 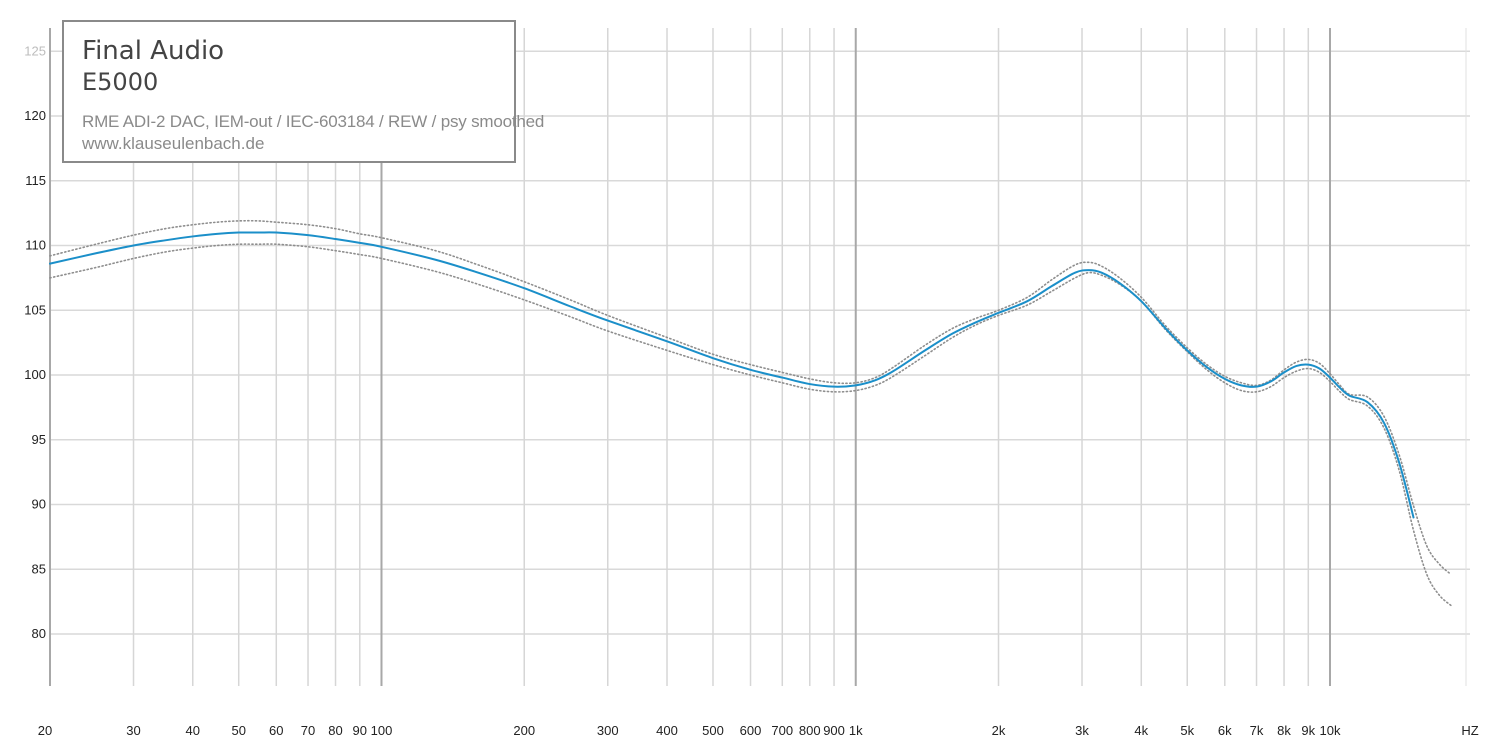 I want to click on x-tick-label: 300, so click(x=608, y=730).